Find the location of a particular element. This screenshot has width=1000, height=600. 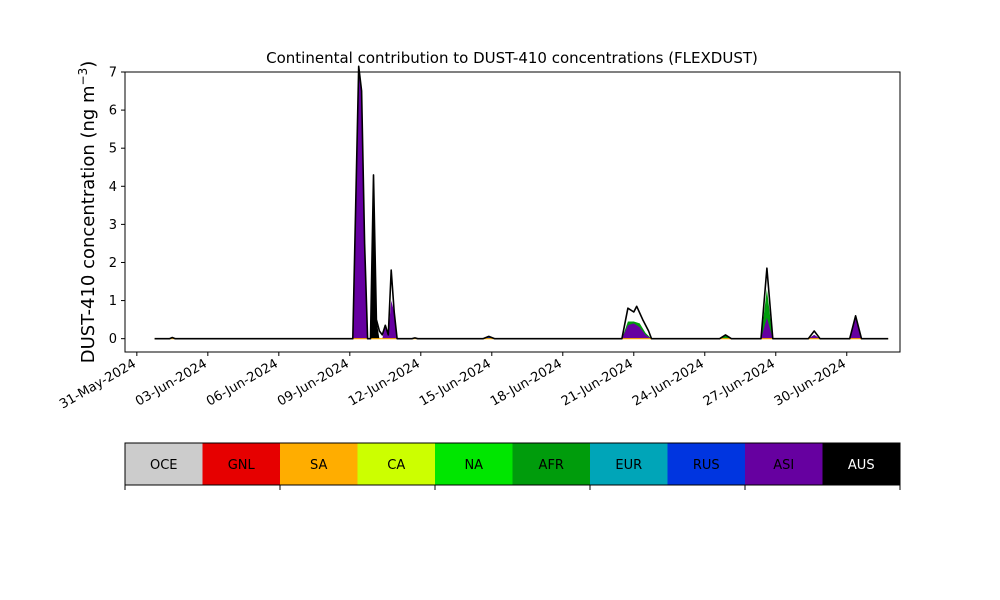

x-tick-label: 27-Jun-2024 is located at coordinates (739, 382).